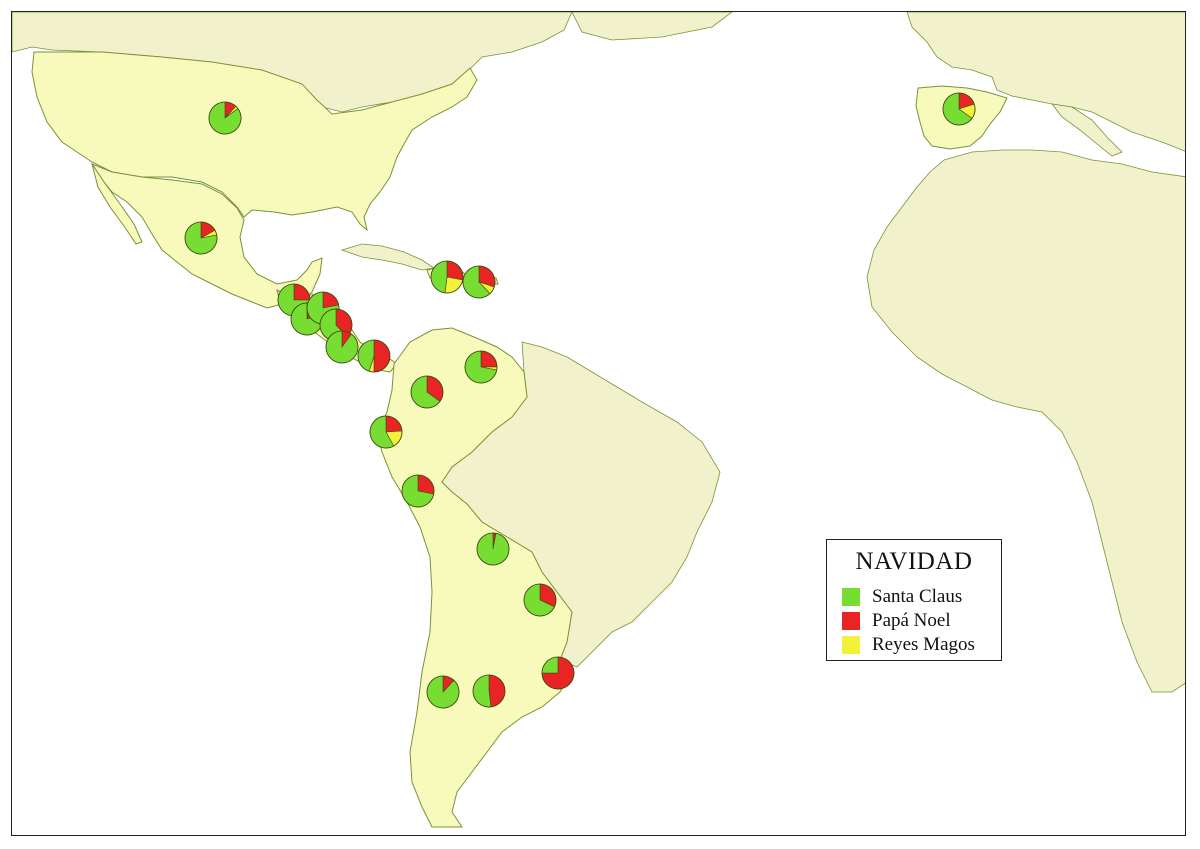  I want to click on pie-puerto-rico, so click(479, 282).